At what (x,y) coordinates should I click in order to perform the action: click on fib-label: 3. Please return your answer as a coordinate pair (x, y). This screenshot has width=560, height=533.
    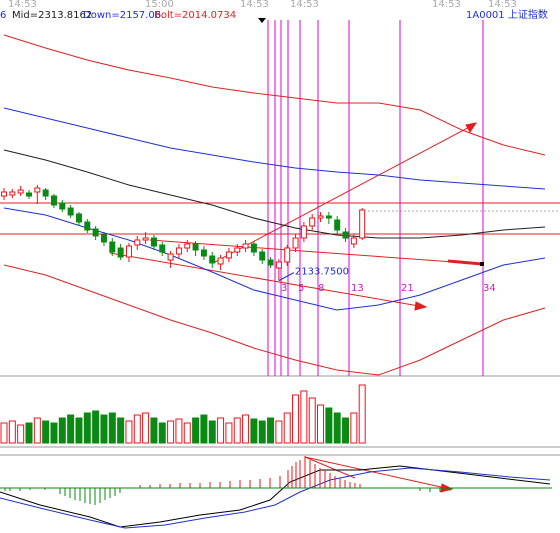
    Looking at the image, I should click on (284, 288).